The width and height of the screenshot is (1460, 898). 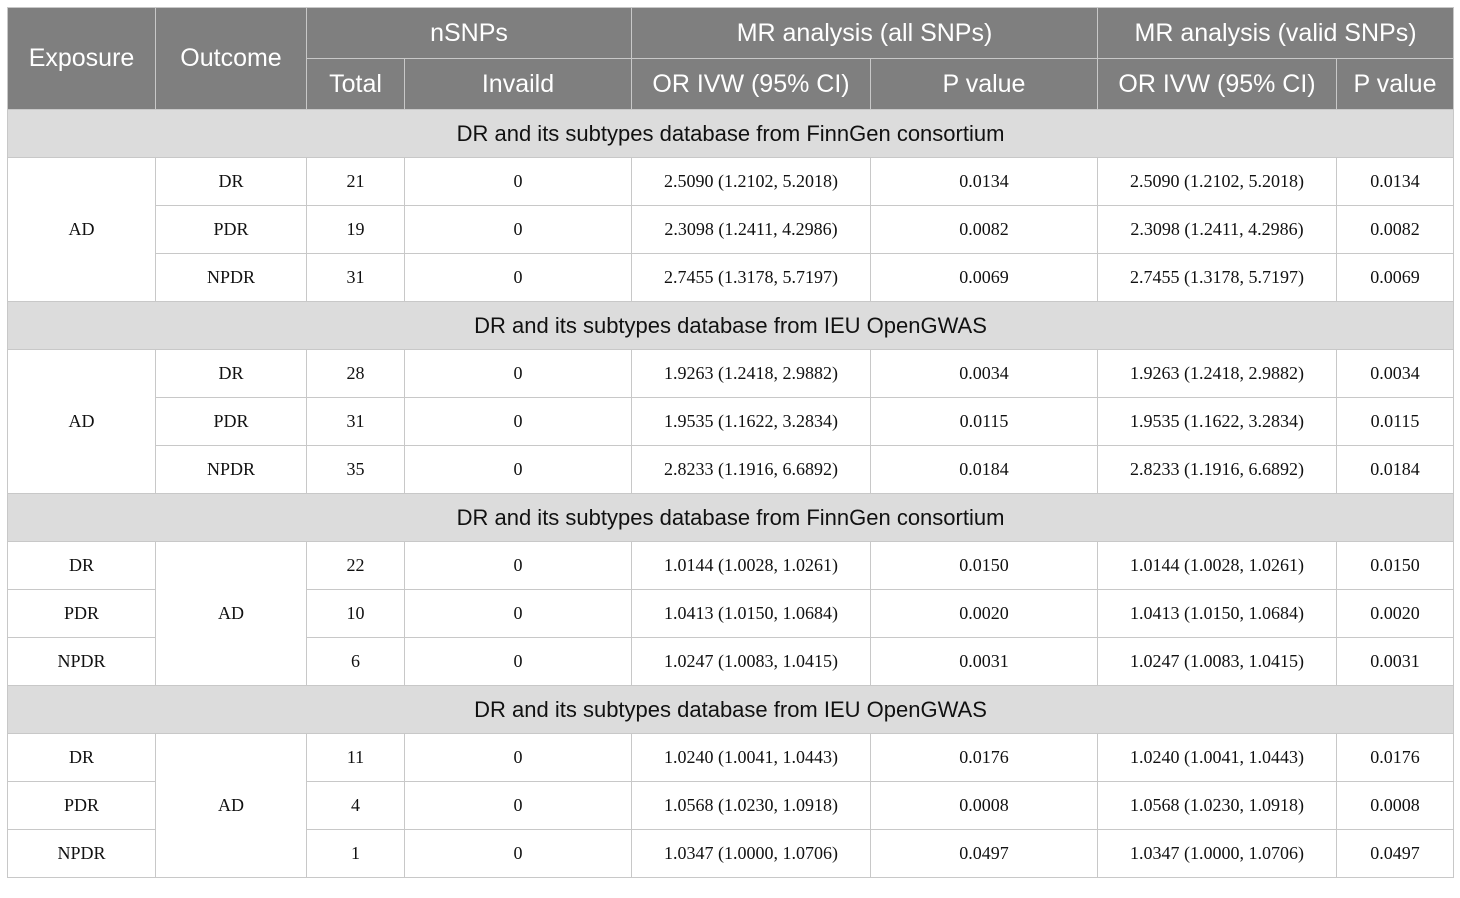 What do you see at coordinates (1395, 469) in the screenshot?
I see `p-valid-cell: 0.0184` at bounding box center [1395, 469].